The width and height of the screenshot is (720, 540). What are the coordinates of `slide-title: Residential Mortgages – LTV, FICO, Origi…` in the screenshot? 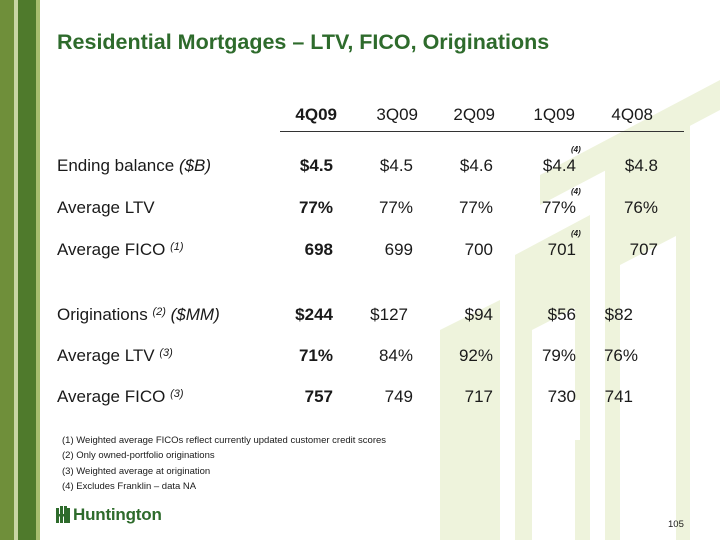 It's located at (303, 42).